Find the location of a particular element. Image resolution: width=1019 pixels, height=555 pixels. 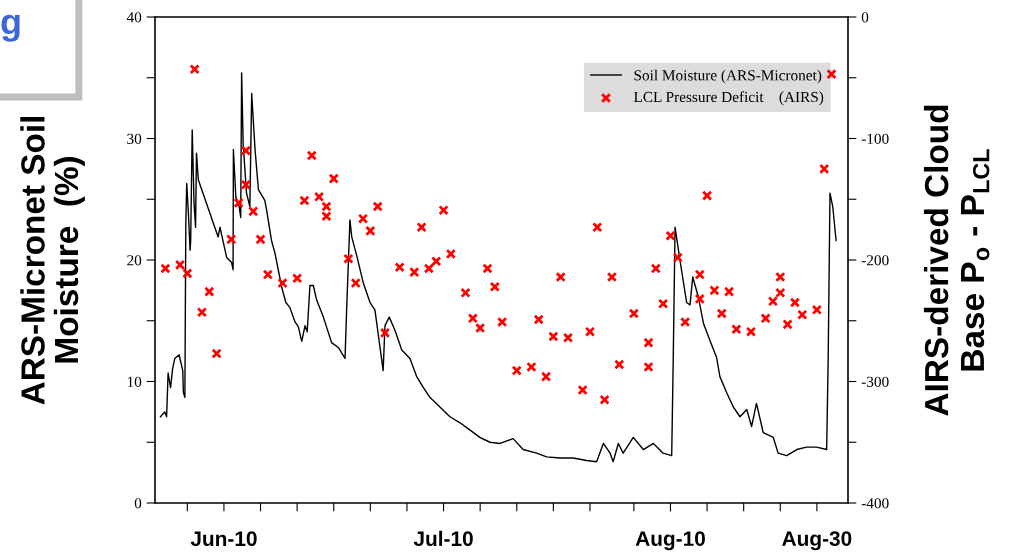

y2-tick-label: -200 is located at coordinates (875, 260).